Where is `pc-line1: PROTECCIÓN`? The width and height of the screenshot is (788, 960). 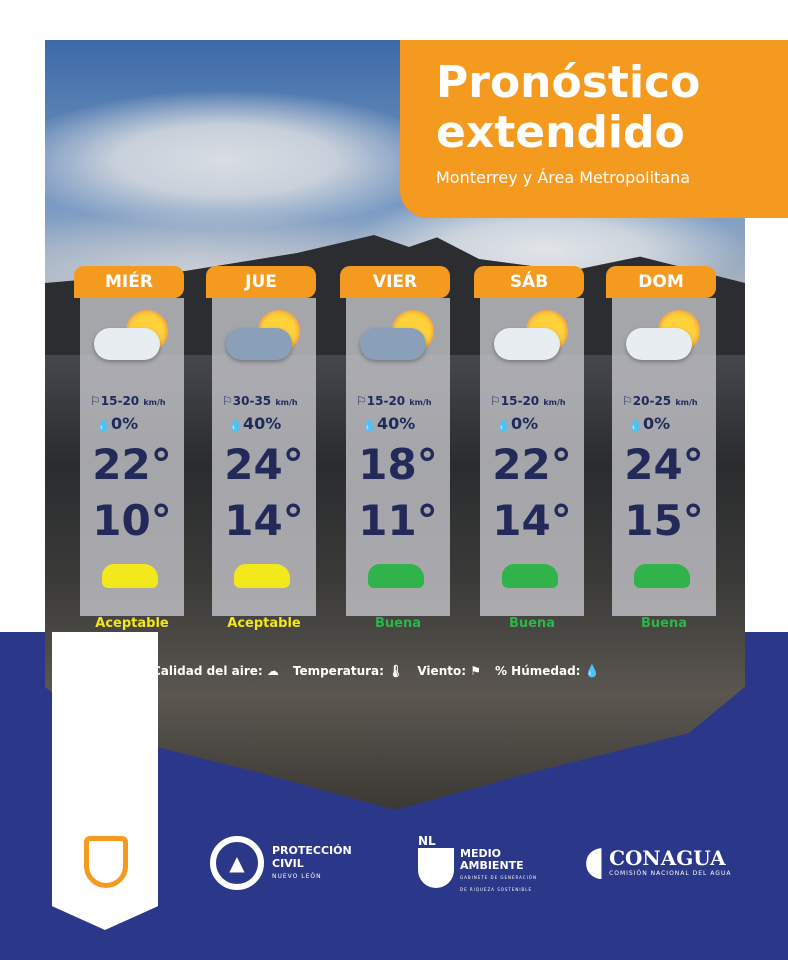 pc-line1: PROTECCIÓN is located at coordinates (312, 850).